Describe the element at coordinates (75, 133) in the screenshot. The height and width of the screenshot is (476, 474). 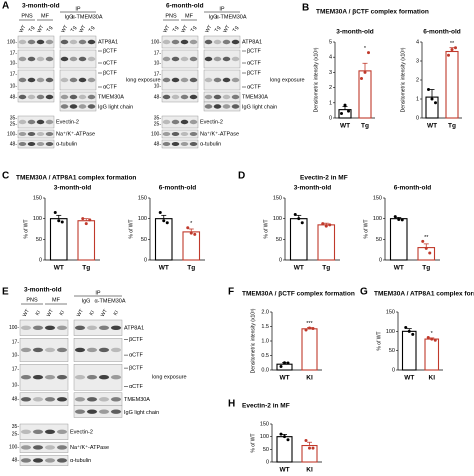
I see `band-label: Na⁺/K⁺-ATPase` at that location.